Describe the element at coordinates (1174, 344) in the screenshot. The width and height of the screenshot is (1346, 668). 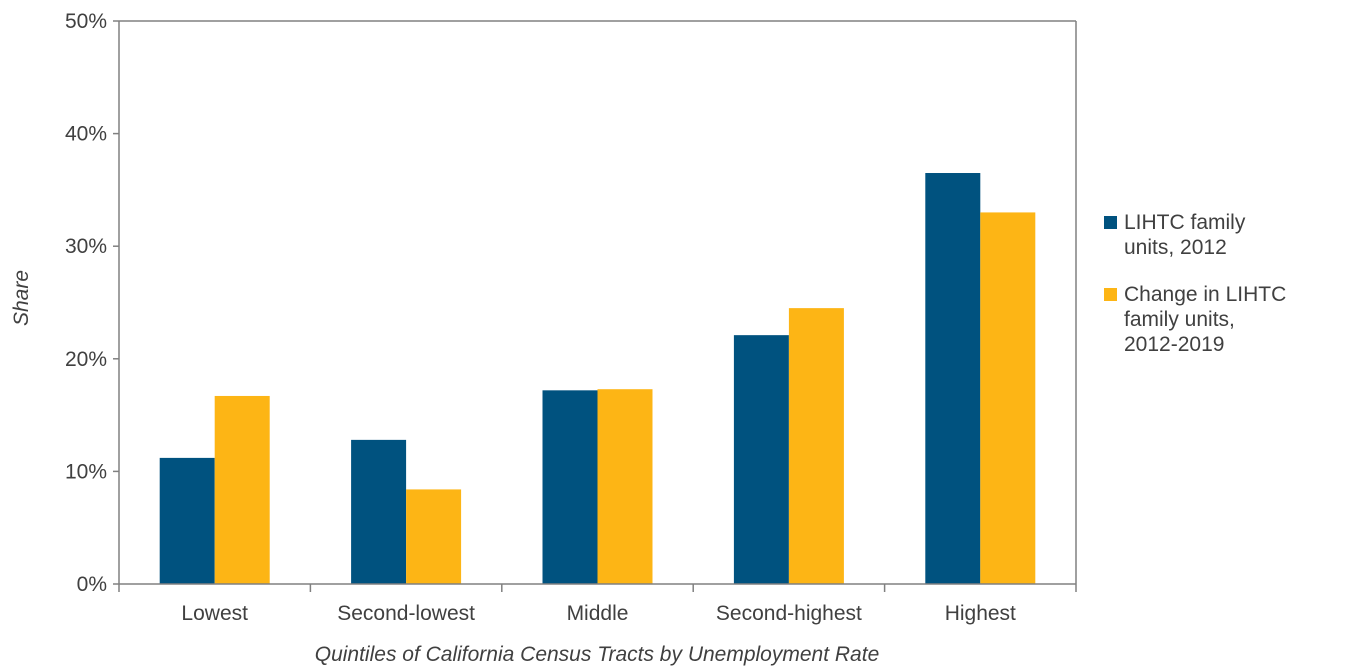
I see `legend-label-line: 2012-2019` at that location.